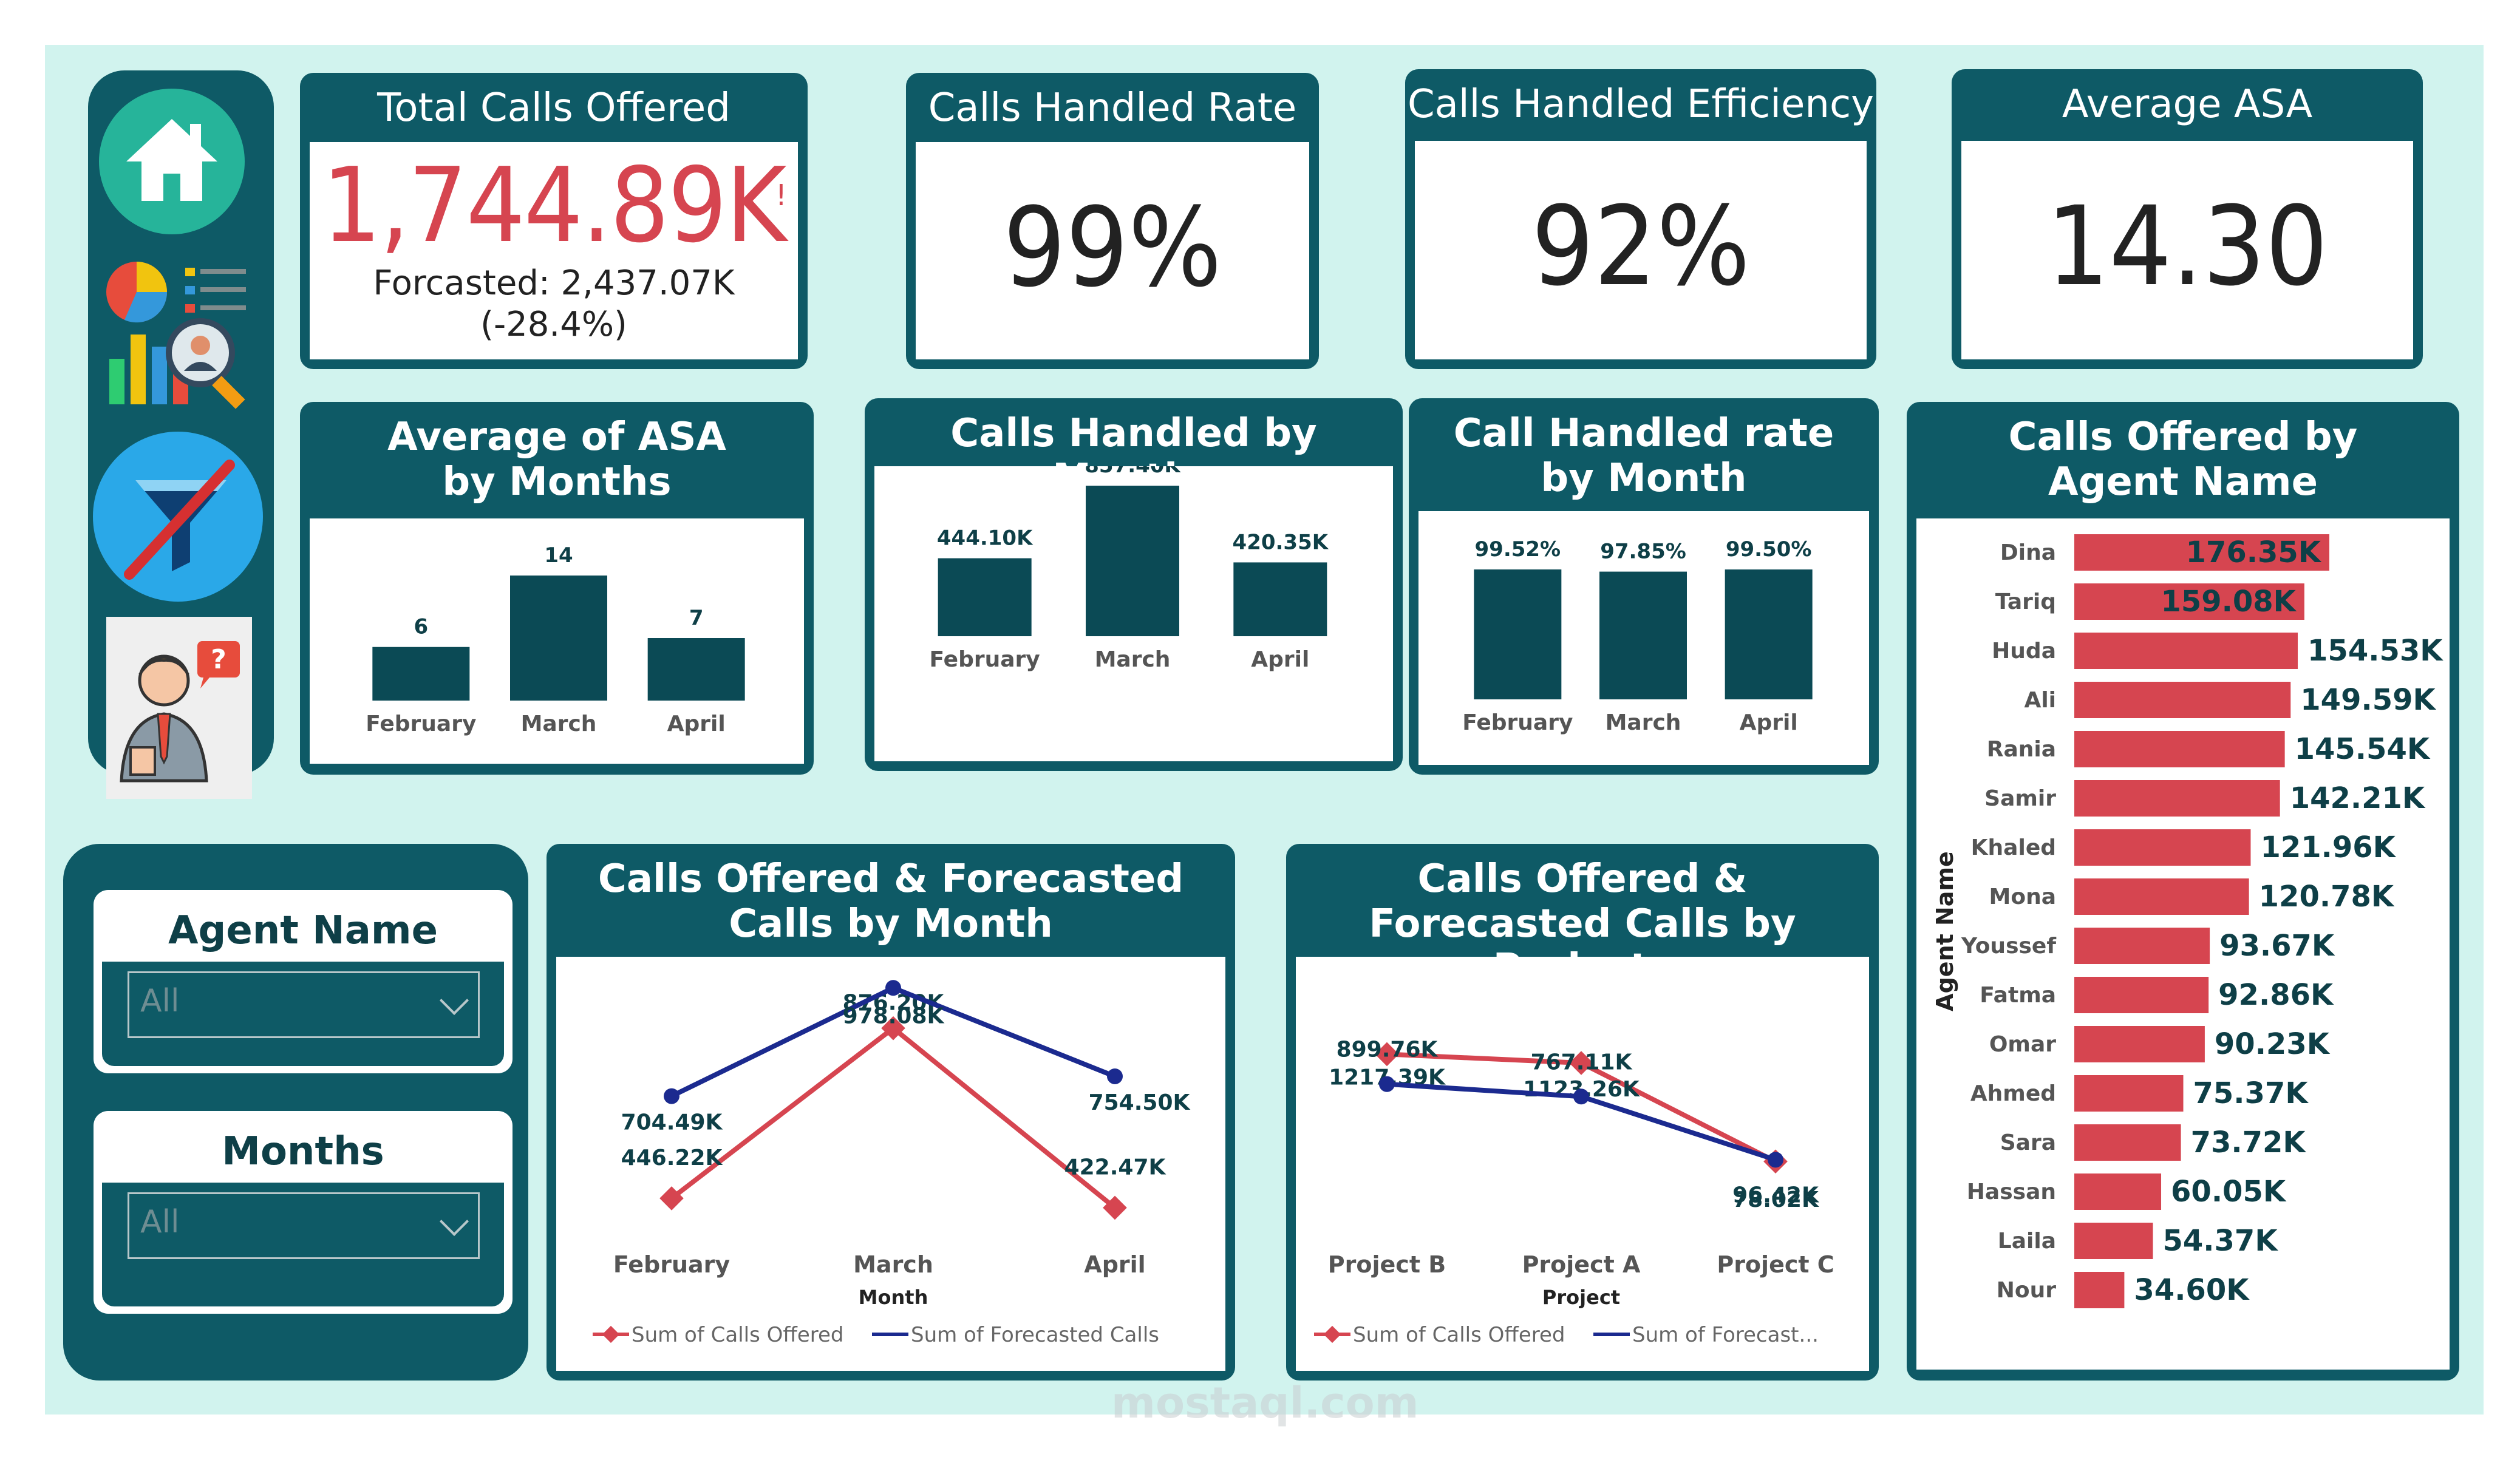 Image resolution: width=2520 pixels, height=1457 pixels. What do you see at coordinates (2273, 1044) in the screenshot?
I see `data-label: 90.23K` at bounding box center [2273, 1044].